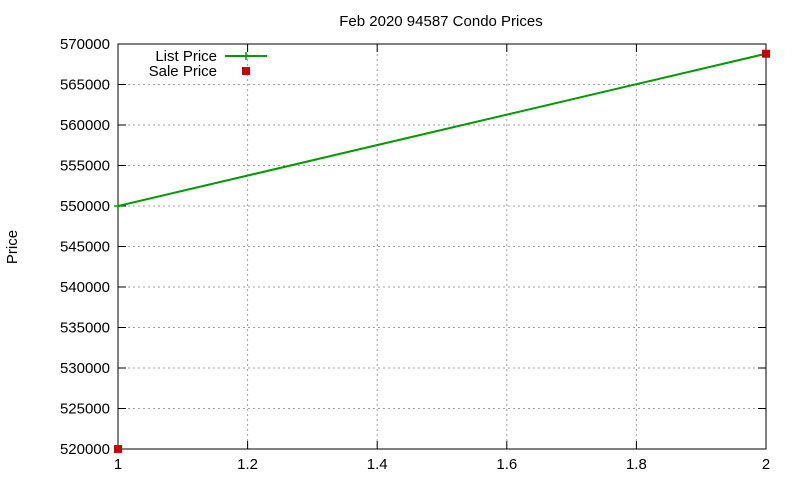 This screenshot has width=800, height=480. I want to click on x-tick-label: 1.4, so click(377, 464).